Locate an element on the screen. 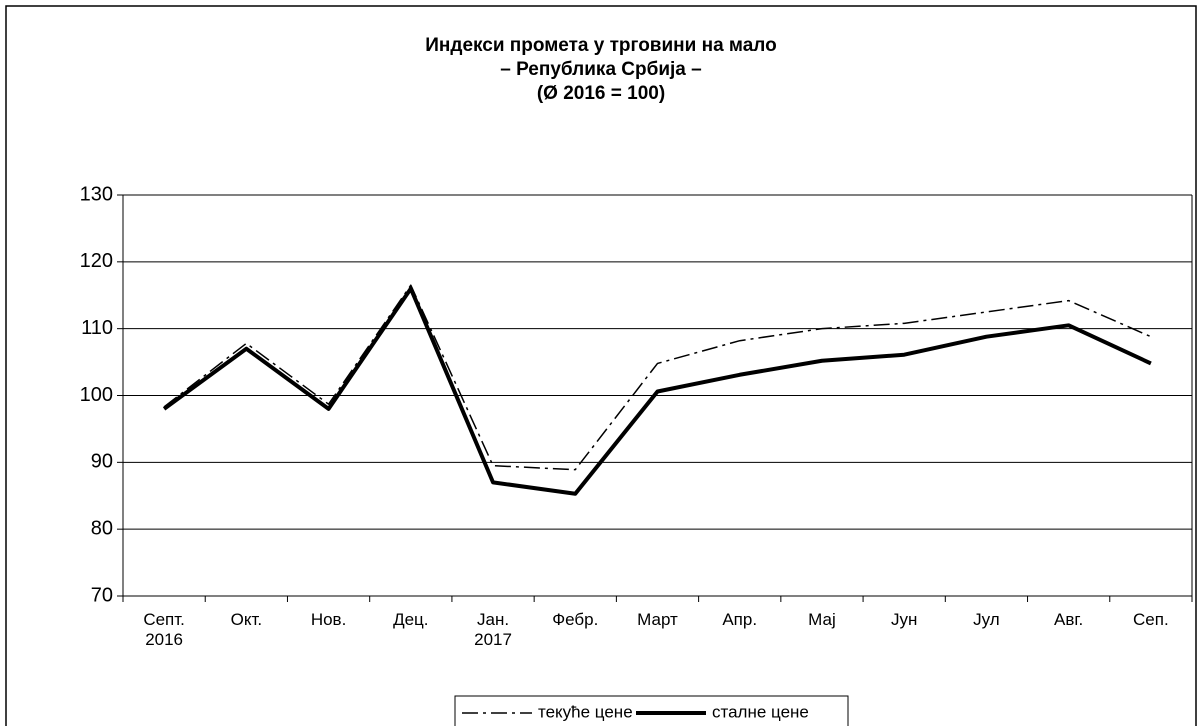 The width and height of the screenshot is (1202, 726). chart-title: (Ø 2016 = 100) is located at coordinates (601, 93).